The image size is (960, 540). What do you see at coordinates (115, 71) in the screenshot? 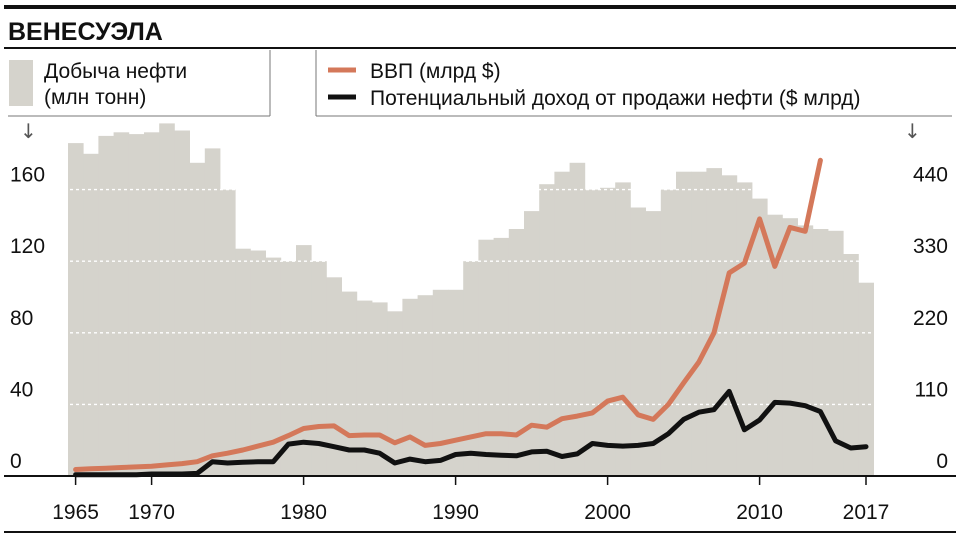
I see `legend-bar-label-line: Добыча нефти` at bounding box center [115, 71].